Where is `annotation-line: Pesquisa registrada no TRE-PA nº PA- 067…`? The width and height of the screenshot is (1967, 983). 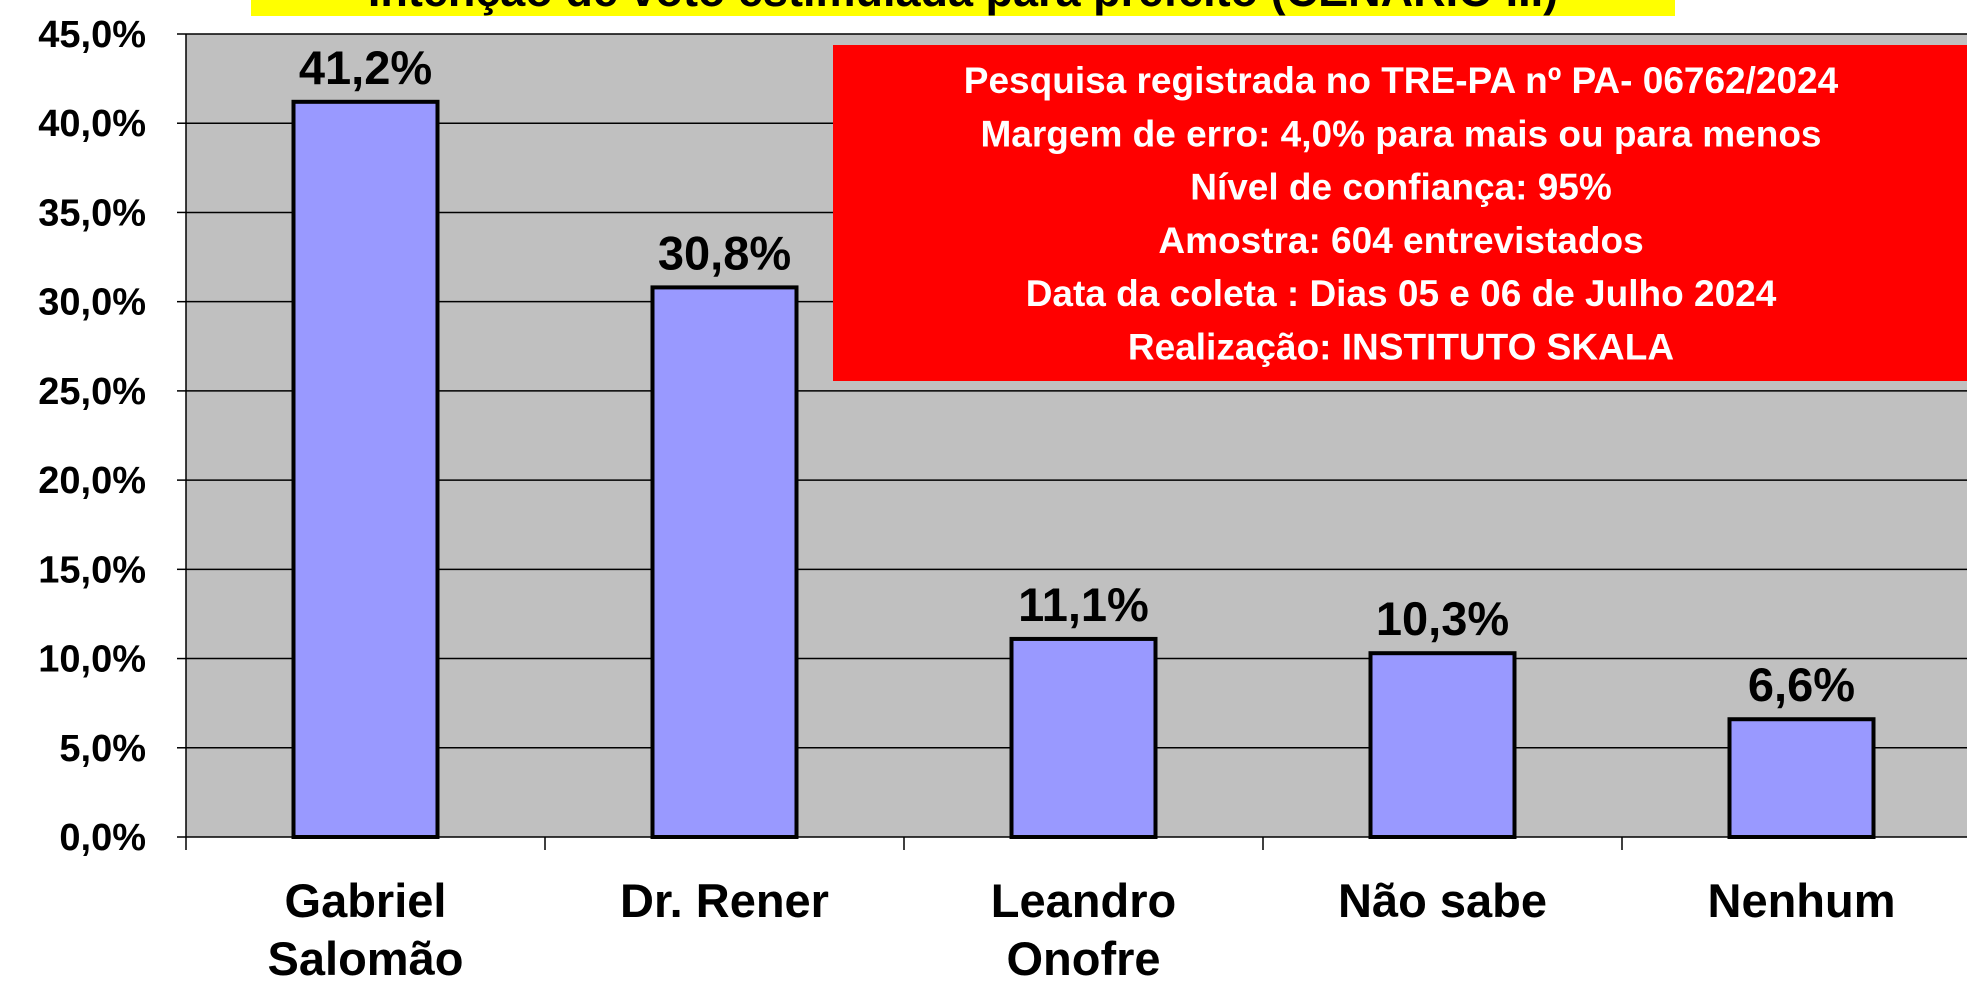 annotation-line: Pesquisa registrada no TRE-PA nº PA- 067… is located at coordinates (1401, 80).